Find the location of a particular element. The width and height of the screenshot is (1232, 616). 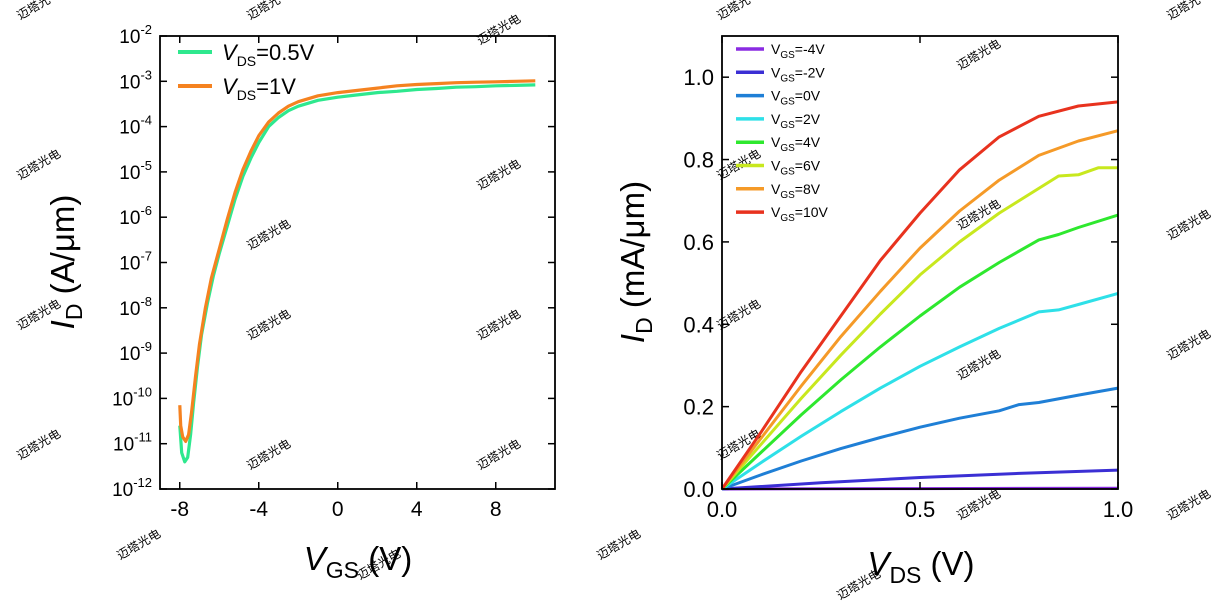

legend-label: VDS=0.5V is located at coordinates (268, 54).